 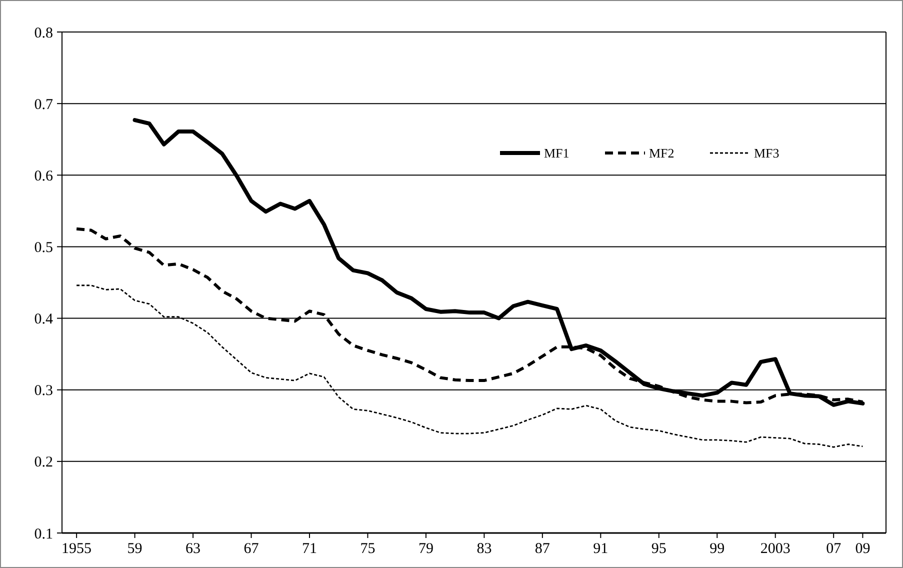 I want to click on x-tick-label: 63, so click(x=193, y=549).